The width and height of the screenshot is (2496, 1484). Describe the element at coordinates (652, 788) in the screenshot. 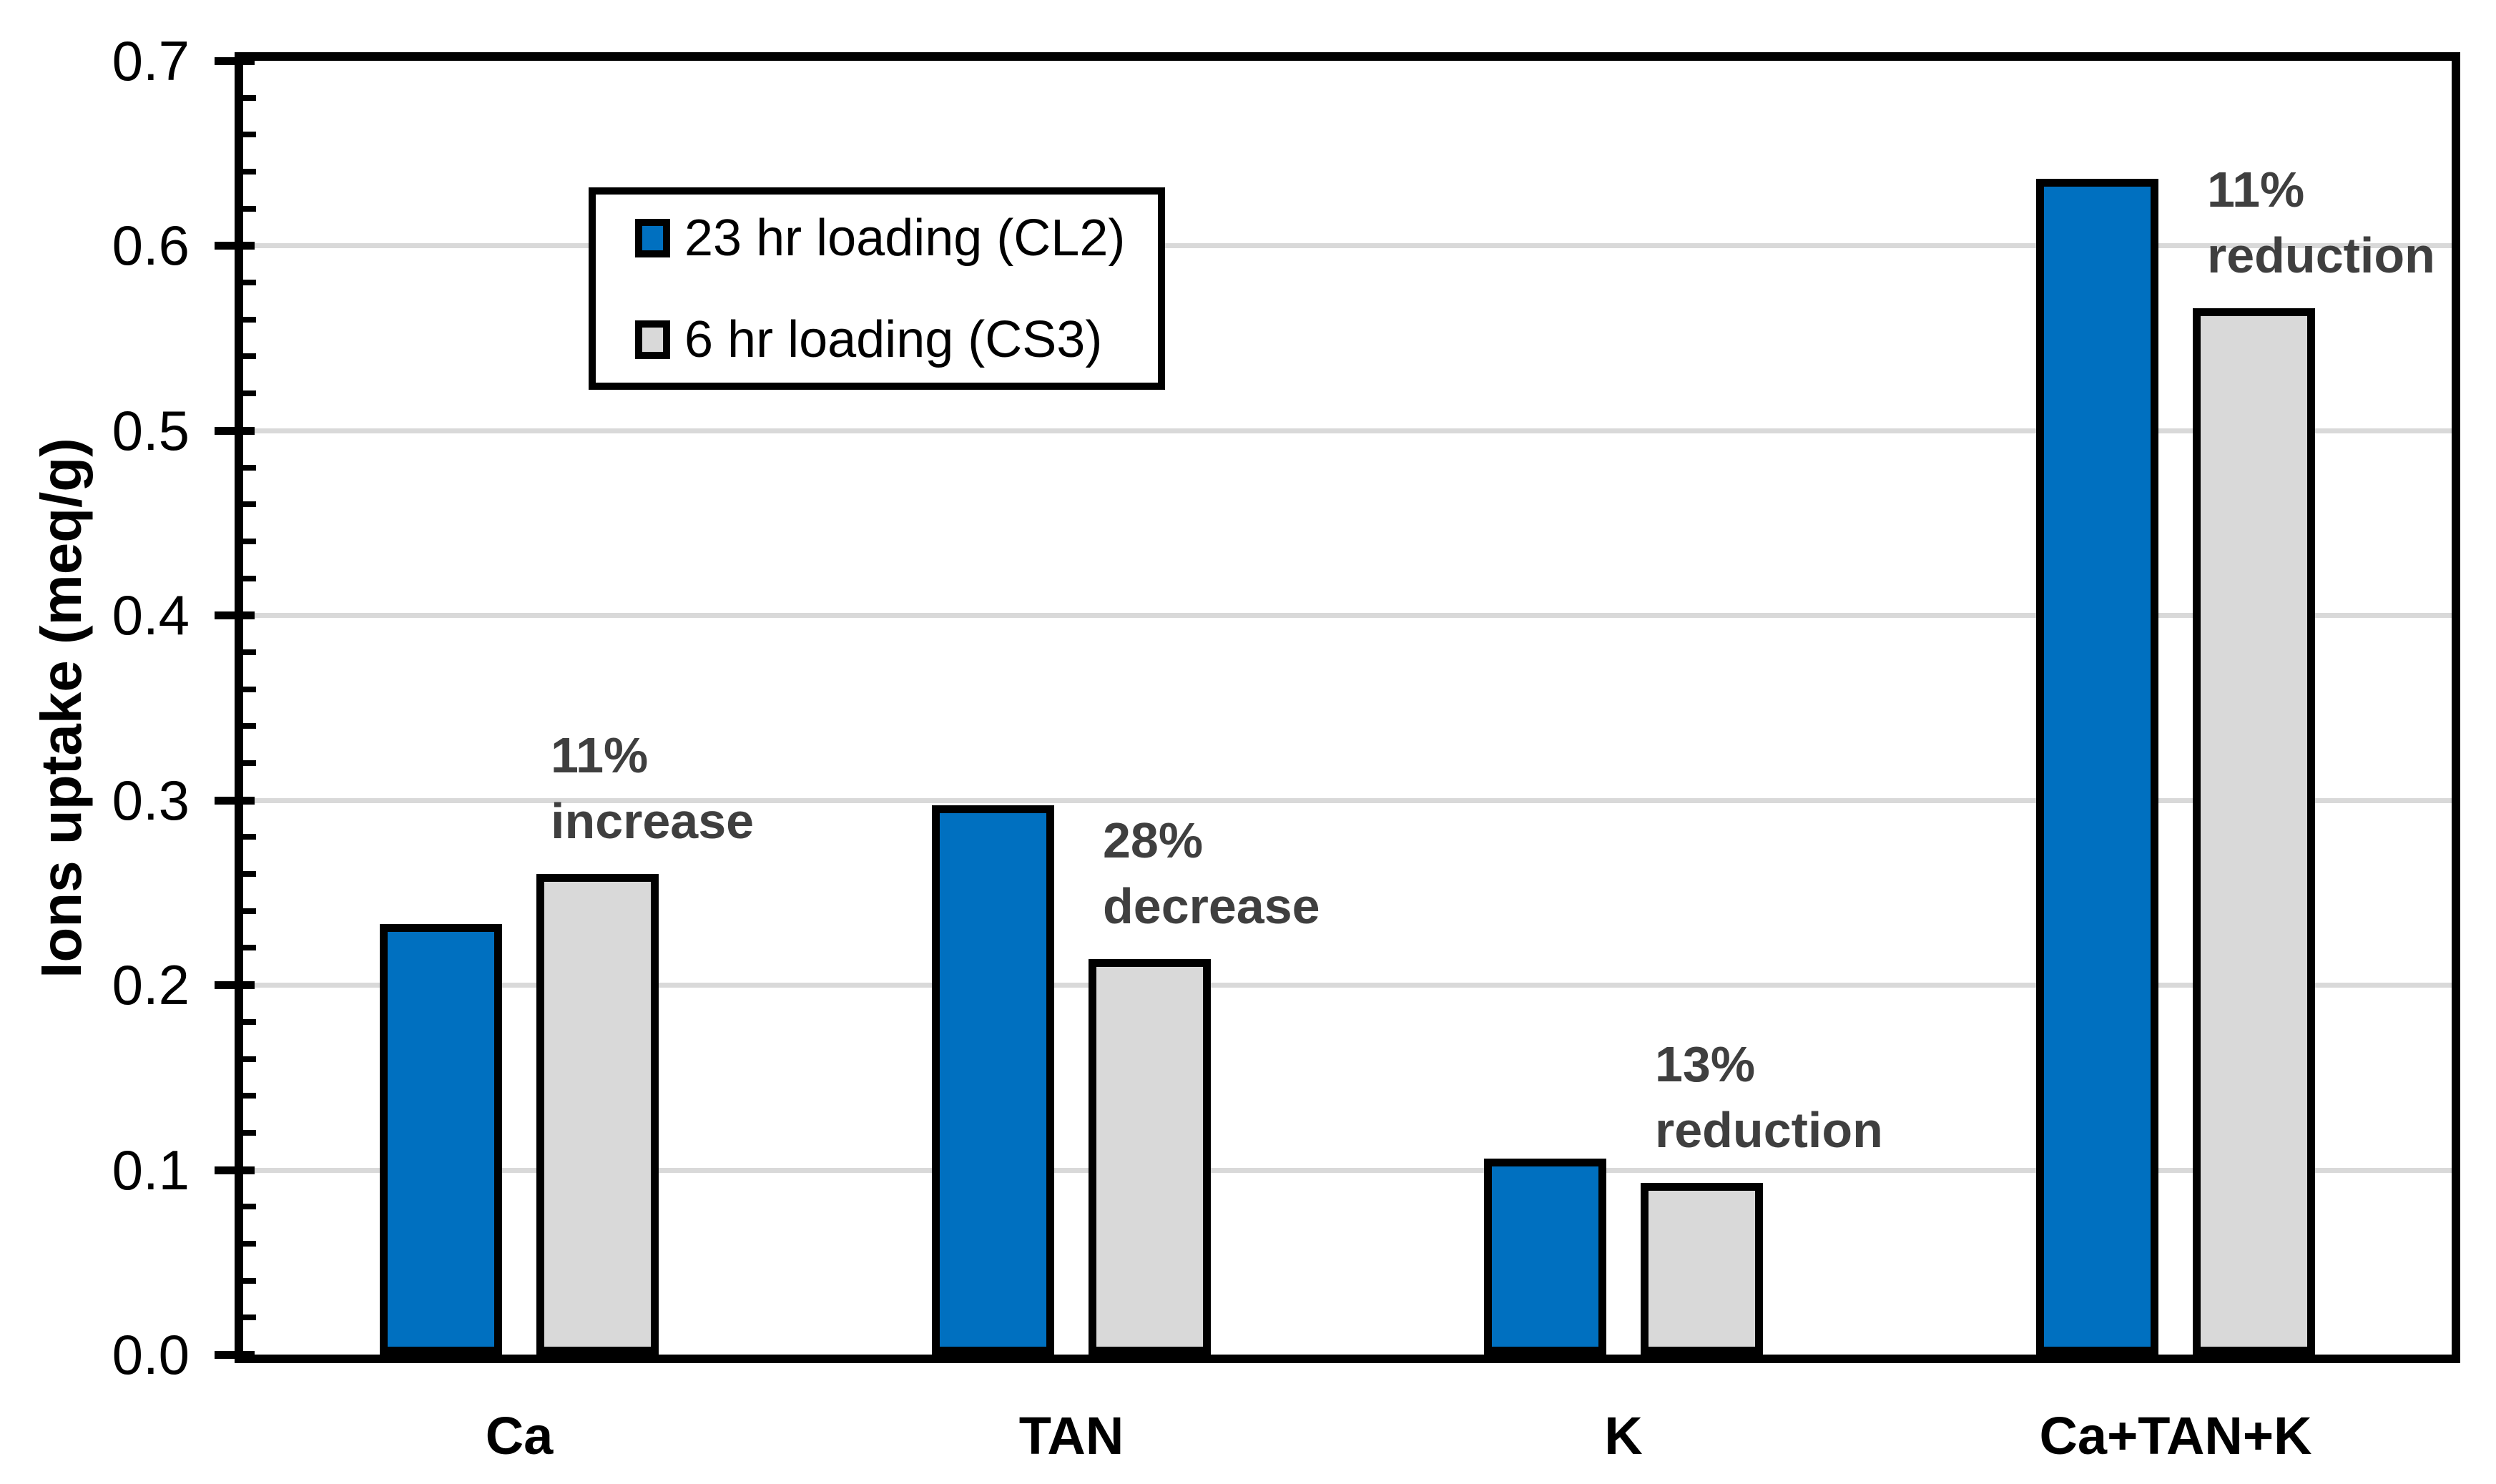

I see `annotation-ca: 11% increase` at that location.